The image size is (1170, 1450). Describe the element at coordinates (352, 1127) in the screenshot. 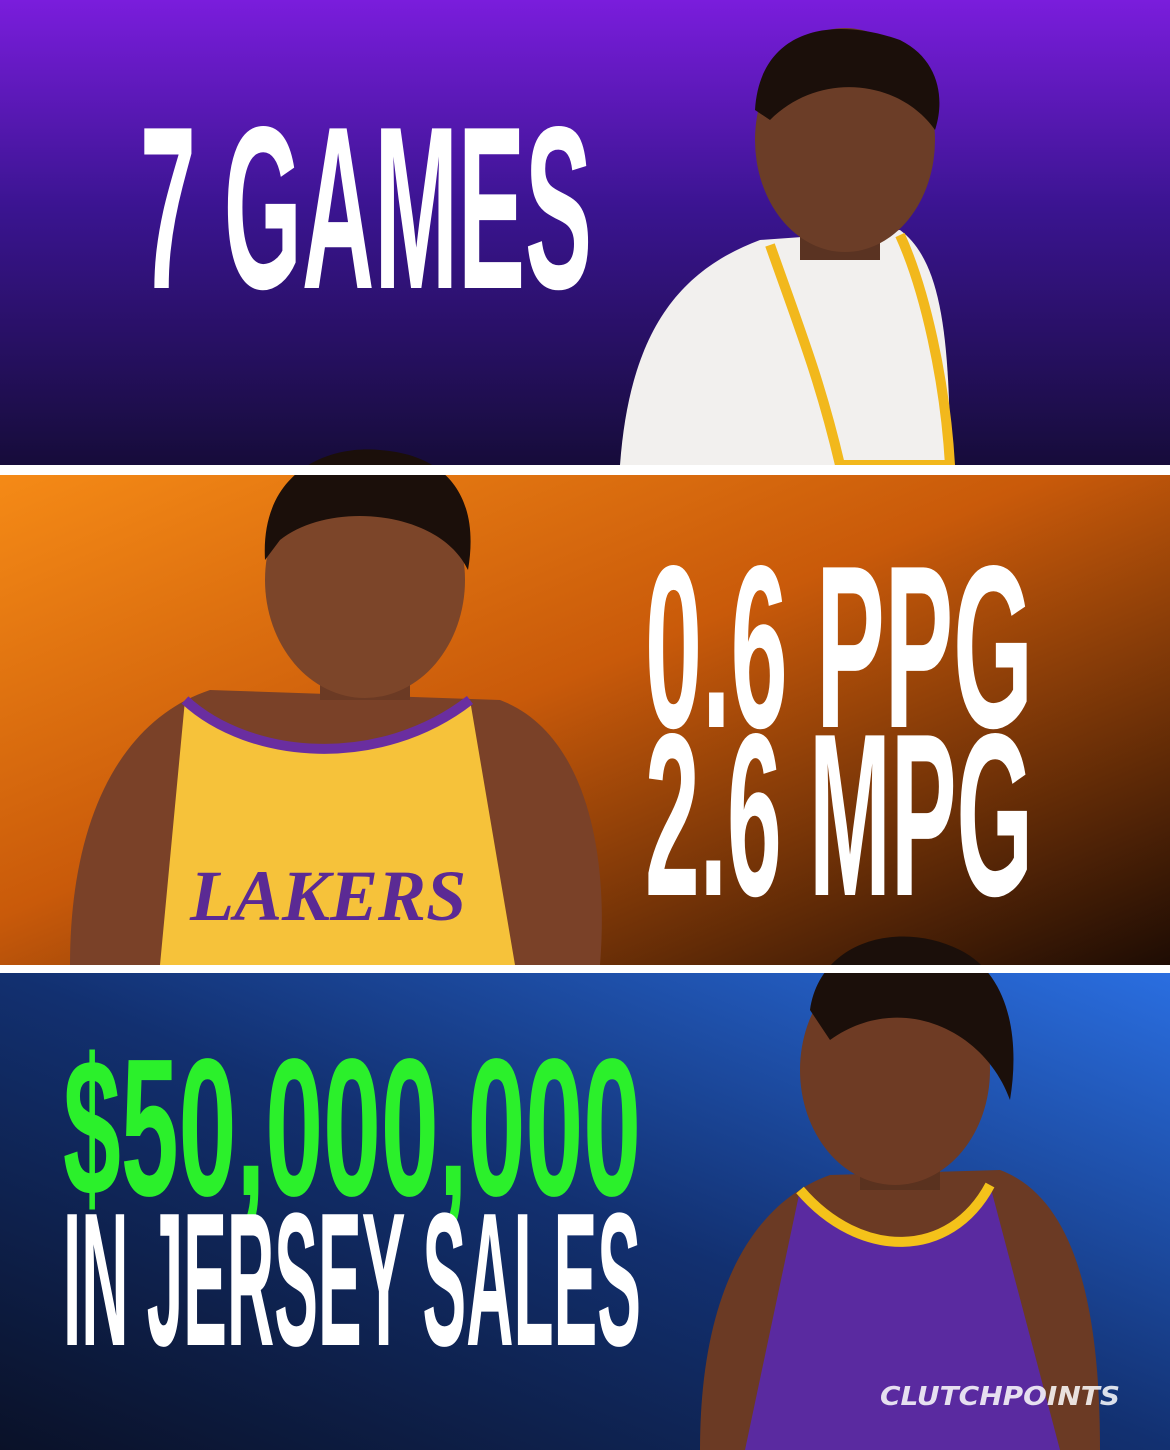

I see `stat-amount: $50,000,000` at that location.